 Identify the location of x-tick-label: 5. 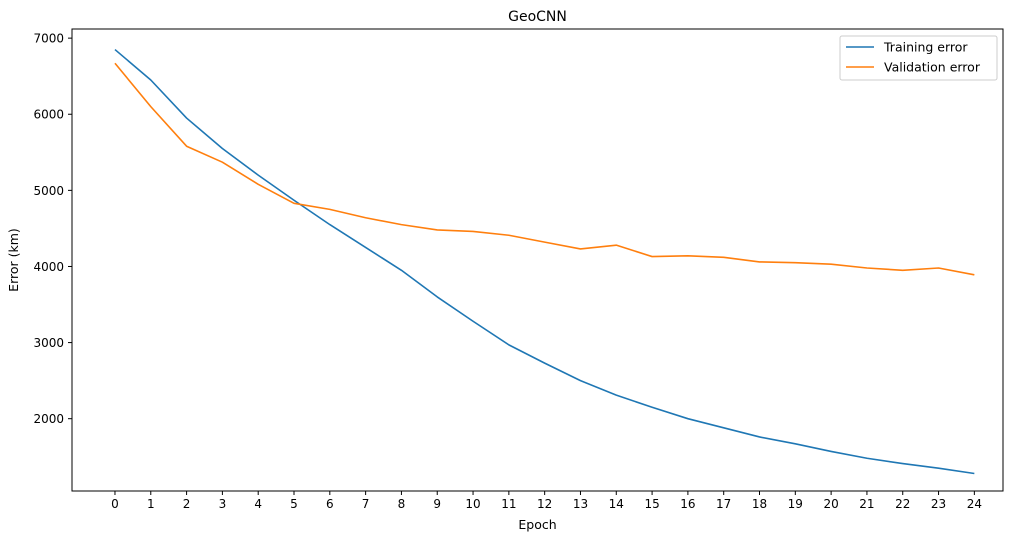
(294, 504).